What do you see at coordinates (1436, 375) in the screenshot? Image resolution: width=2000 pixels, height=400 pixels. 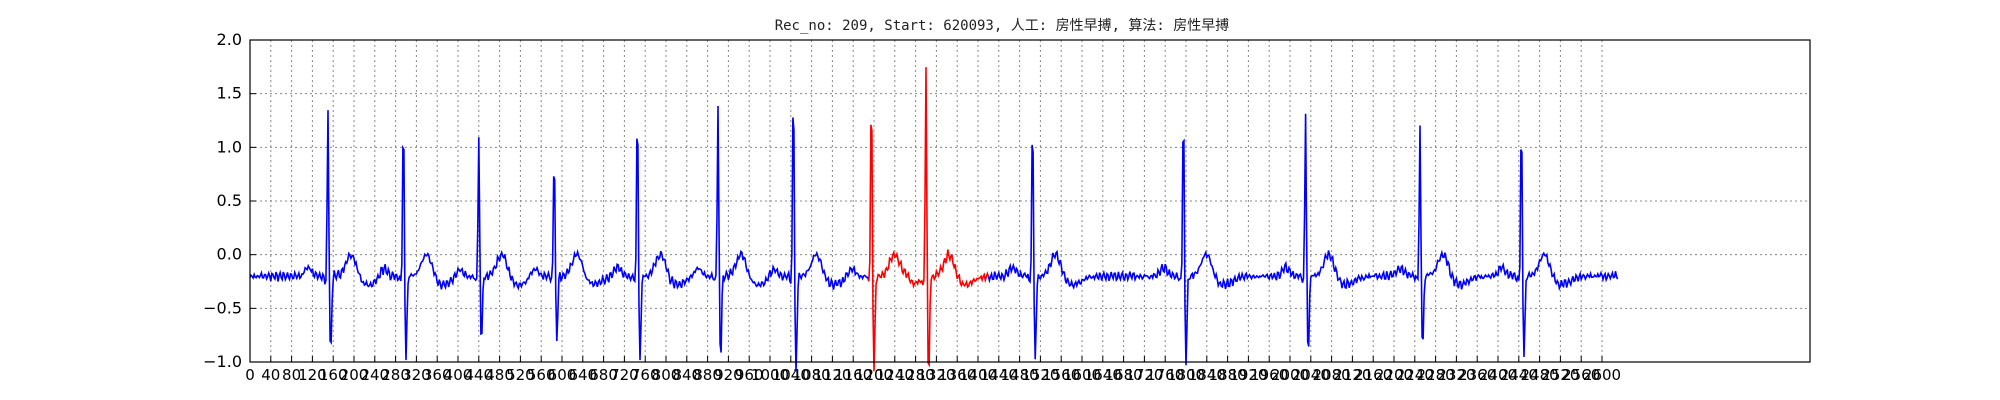 I see `x-tick-label: 2280` at bounding box center [1436, 375].